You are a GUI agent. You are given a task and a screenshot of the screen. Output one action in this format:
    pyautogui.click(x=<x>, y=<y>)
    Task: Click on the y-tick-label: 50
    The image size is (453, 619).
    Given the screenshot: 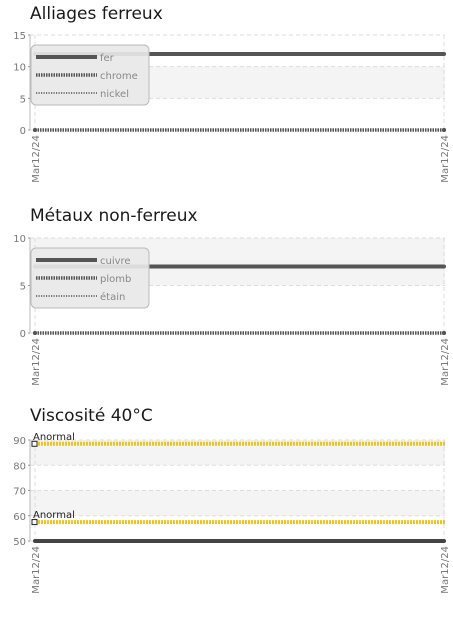 What is the action you would take?
    pyautogui.click(x=19, y=542)
    